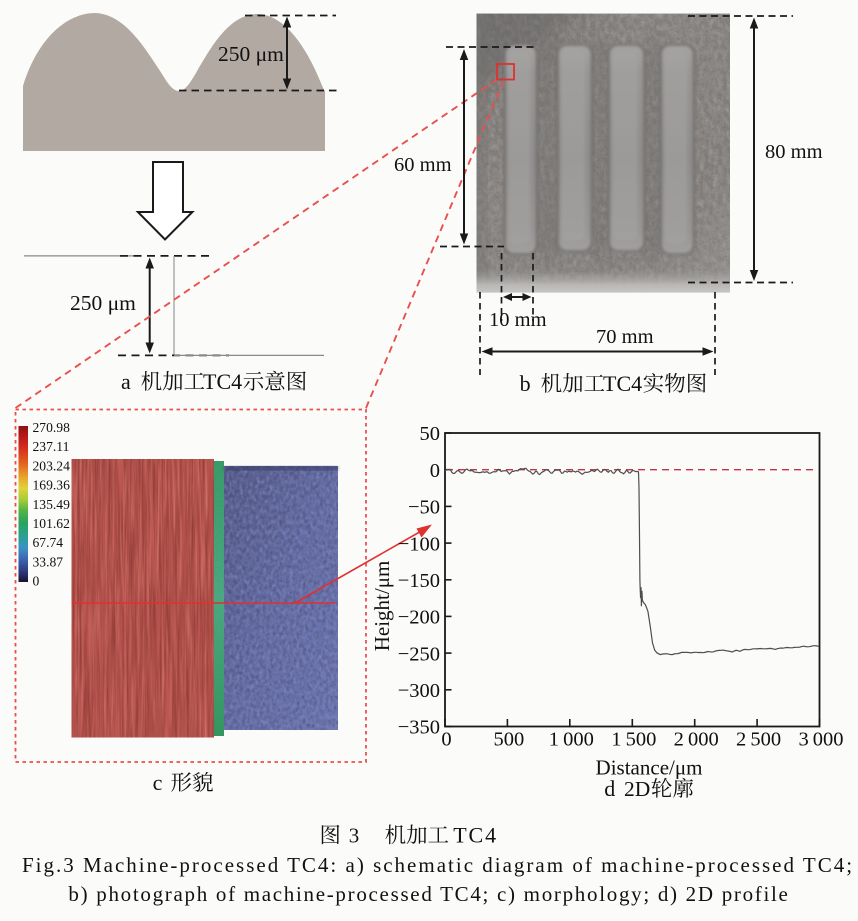 The image size is (858, 921). I want to click on svg-text: 2D, so click(637, 789).